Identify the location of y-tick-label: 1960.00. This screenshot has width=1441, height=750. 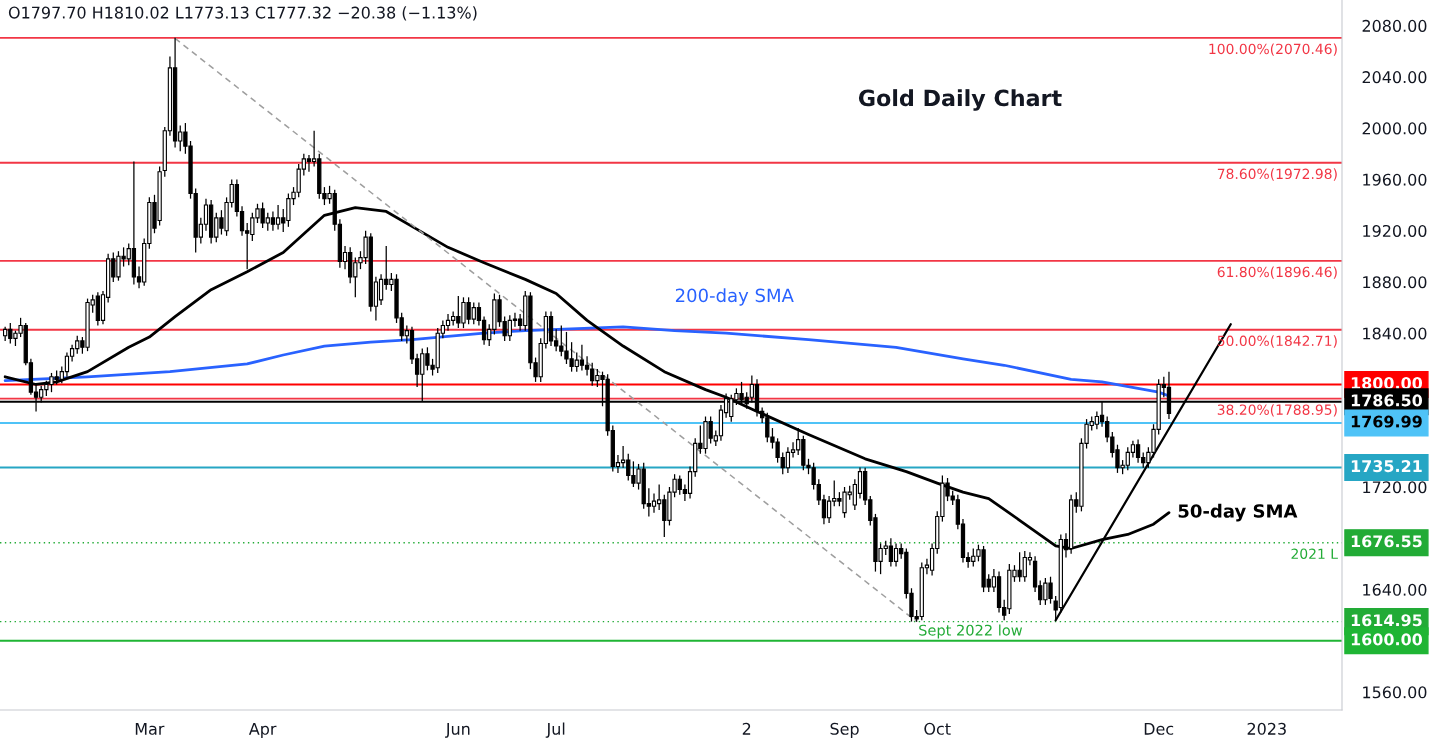
(1395, 179).